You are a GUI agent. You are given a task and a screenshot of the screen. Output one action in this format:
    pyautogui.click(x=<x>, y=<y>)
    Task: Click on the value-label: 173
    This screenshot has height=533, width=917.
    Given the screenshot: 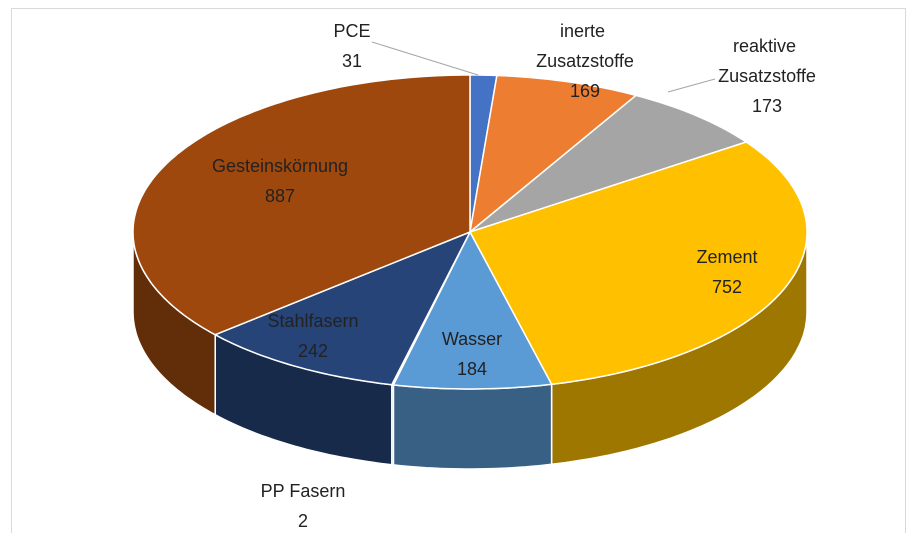 What is the action you would take?
    pyautogui.click(x=767, y=106)
    